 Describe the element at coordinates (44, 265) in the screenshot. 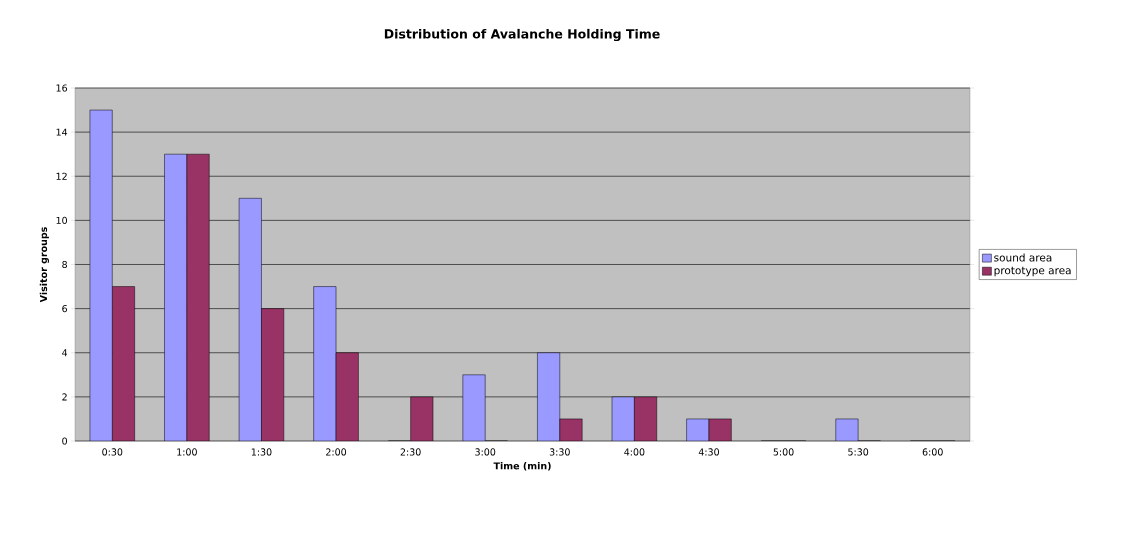

I see `y-axis-title: Visitor groups` at that location.